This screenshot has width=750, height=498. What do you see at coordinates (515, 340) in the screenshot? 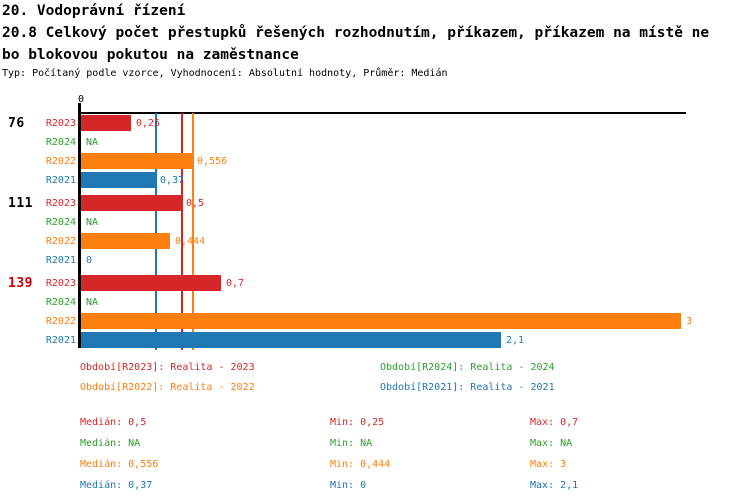
I see `bar-value-label: 2,1` at bounding box center [515, 340].